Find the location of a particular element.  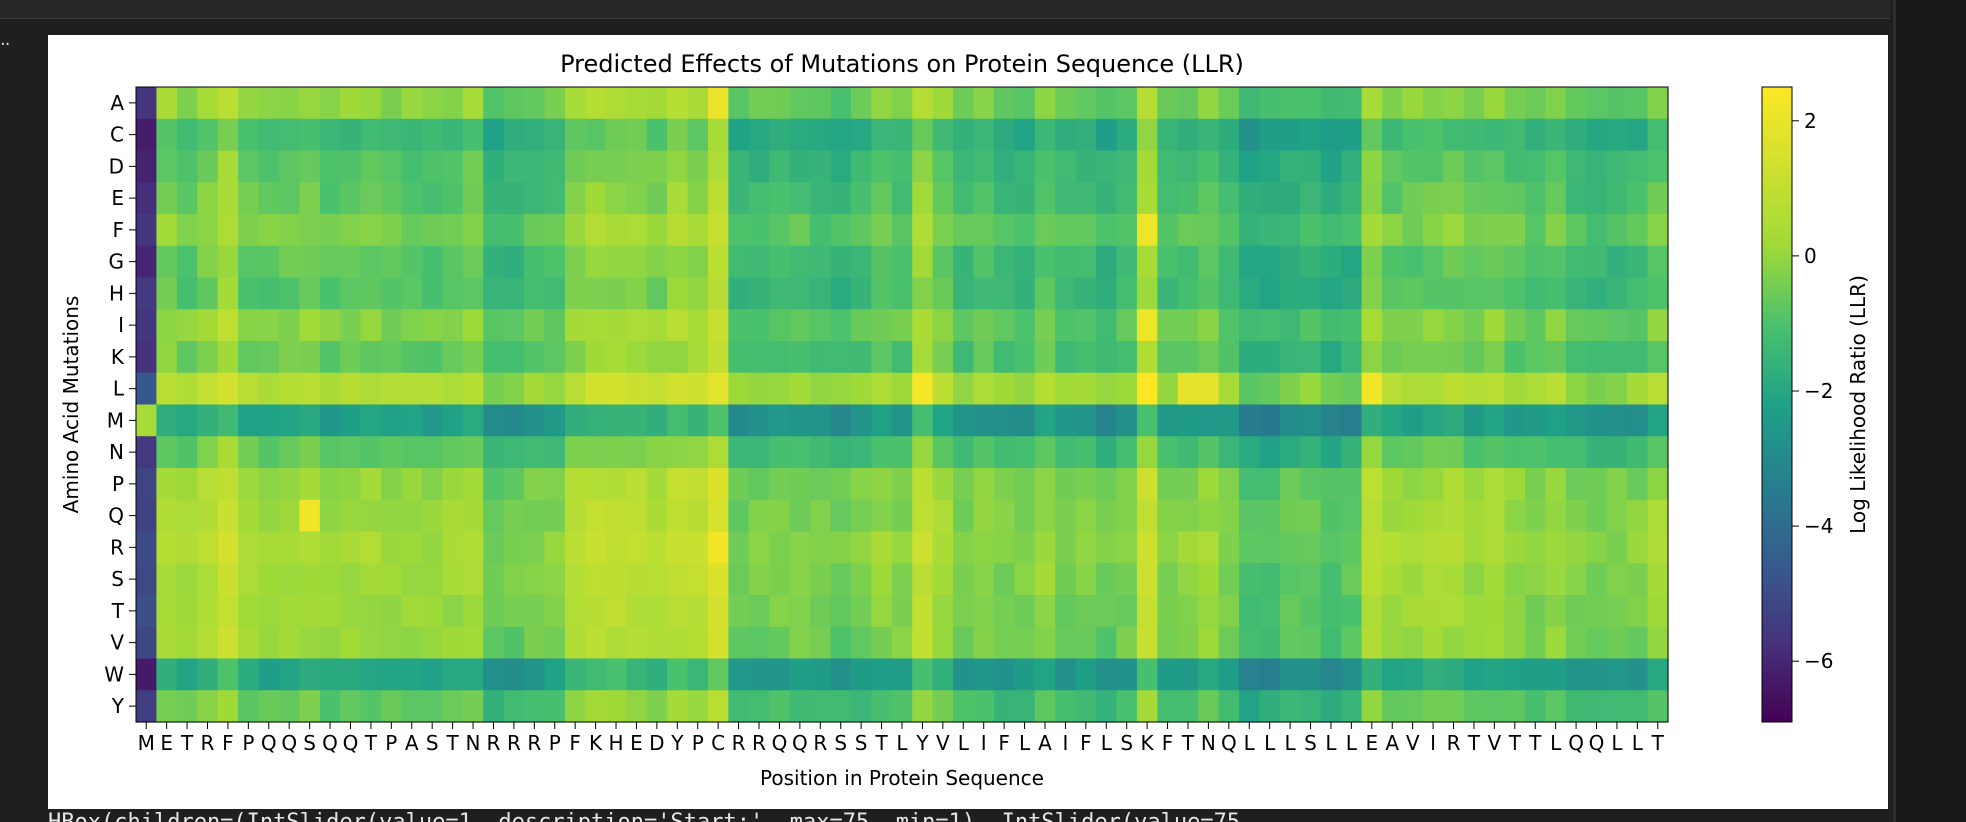

x-tick-label: N is located at coordinates (473, 743).